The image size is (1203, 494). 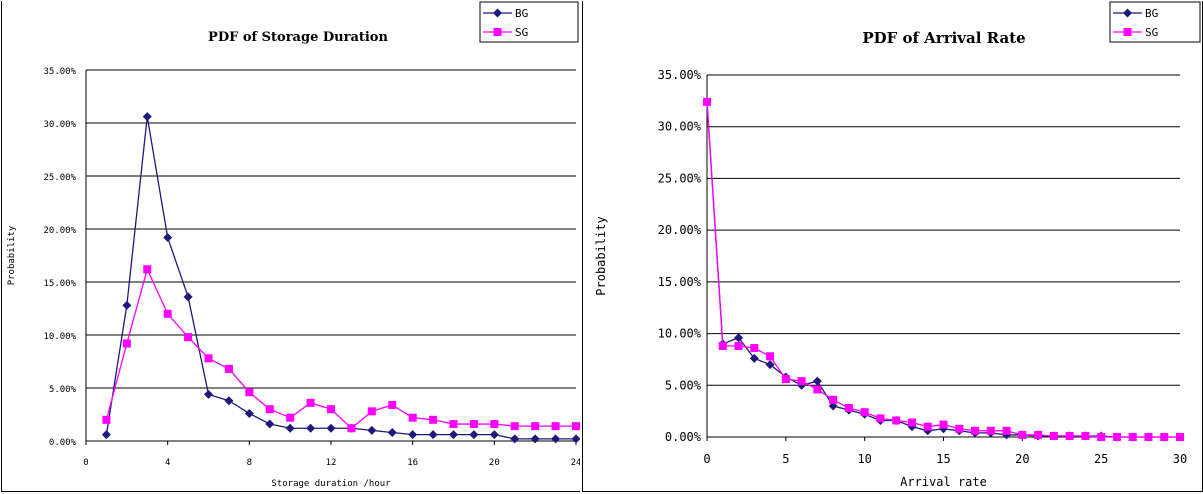 What do you see at coordinates (1151, 32) in the screenshot?
I see `legend-label-sg: SG` at bounding box center [1151, 32].